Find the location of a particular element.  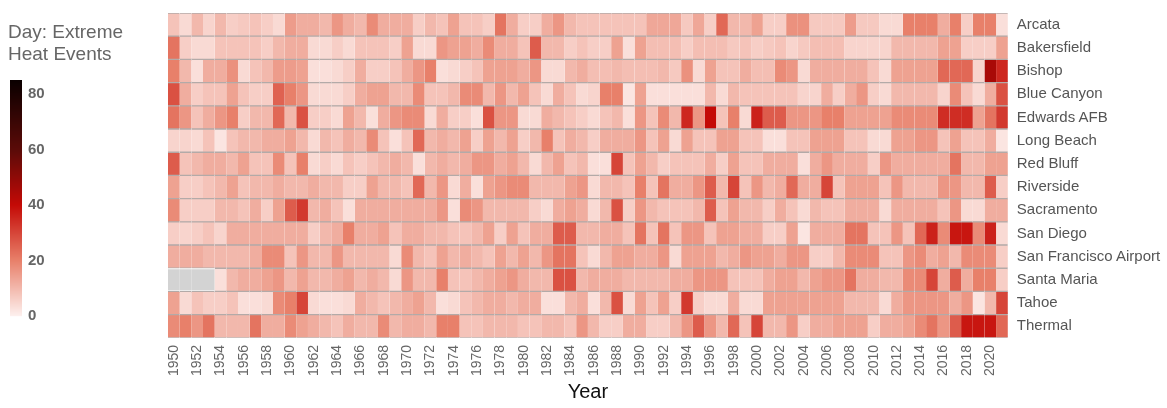

y-tick-label: Tahoe is located at coordinates (1037, 302).